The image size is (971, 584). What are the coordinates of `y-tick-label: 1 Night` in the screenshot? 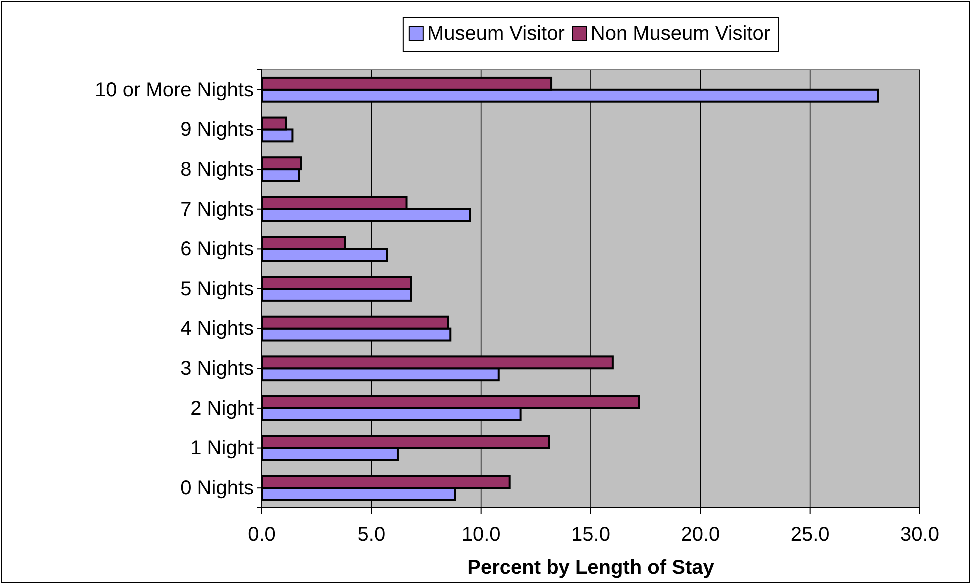 It's located at (222, 449).